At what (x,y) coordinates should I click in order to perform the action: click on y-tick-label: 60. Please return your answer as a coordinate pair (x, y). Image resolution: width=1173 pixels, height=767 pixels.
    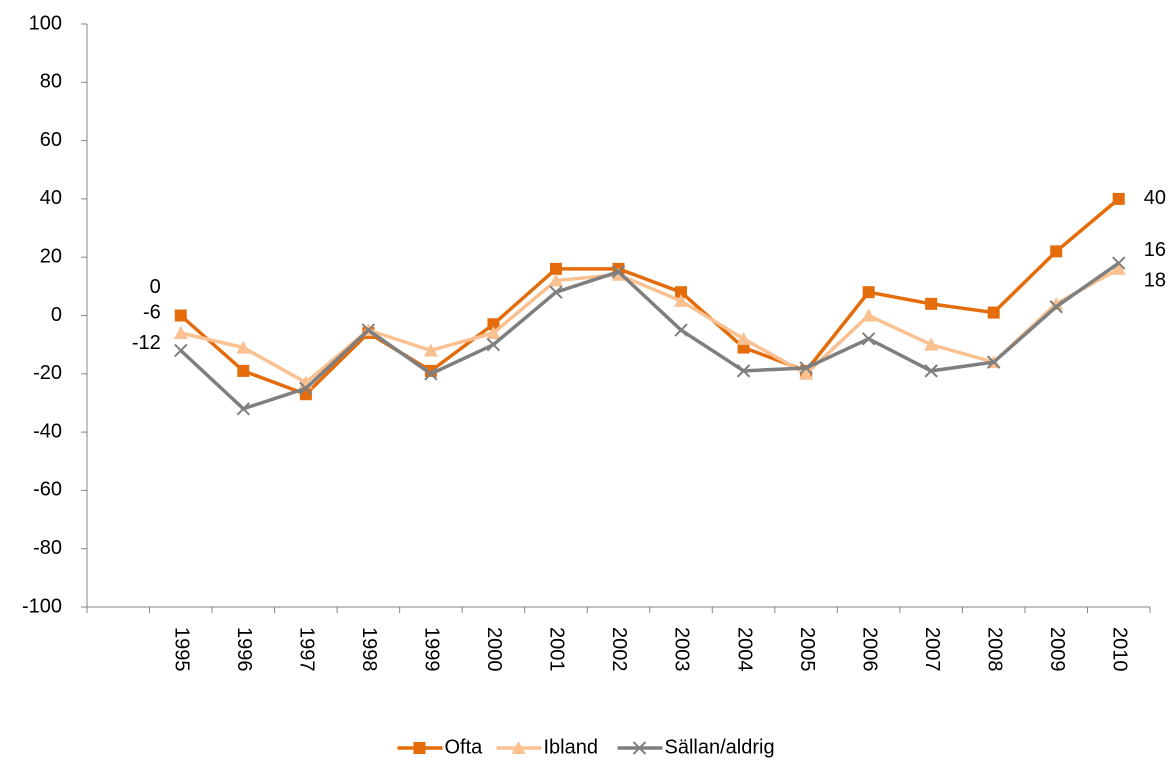
    Looking at the image, I should click on (51, 140).